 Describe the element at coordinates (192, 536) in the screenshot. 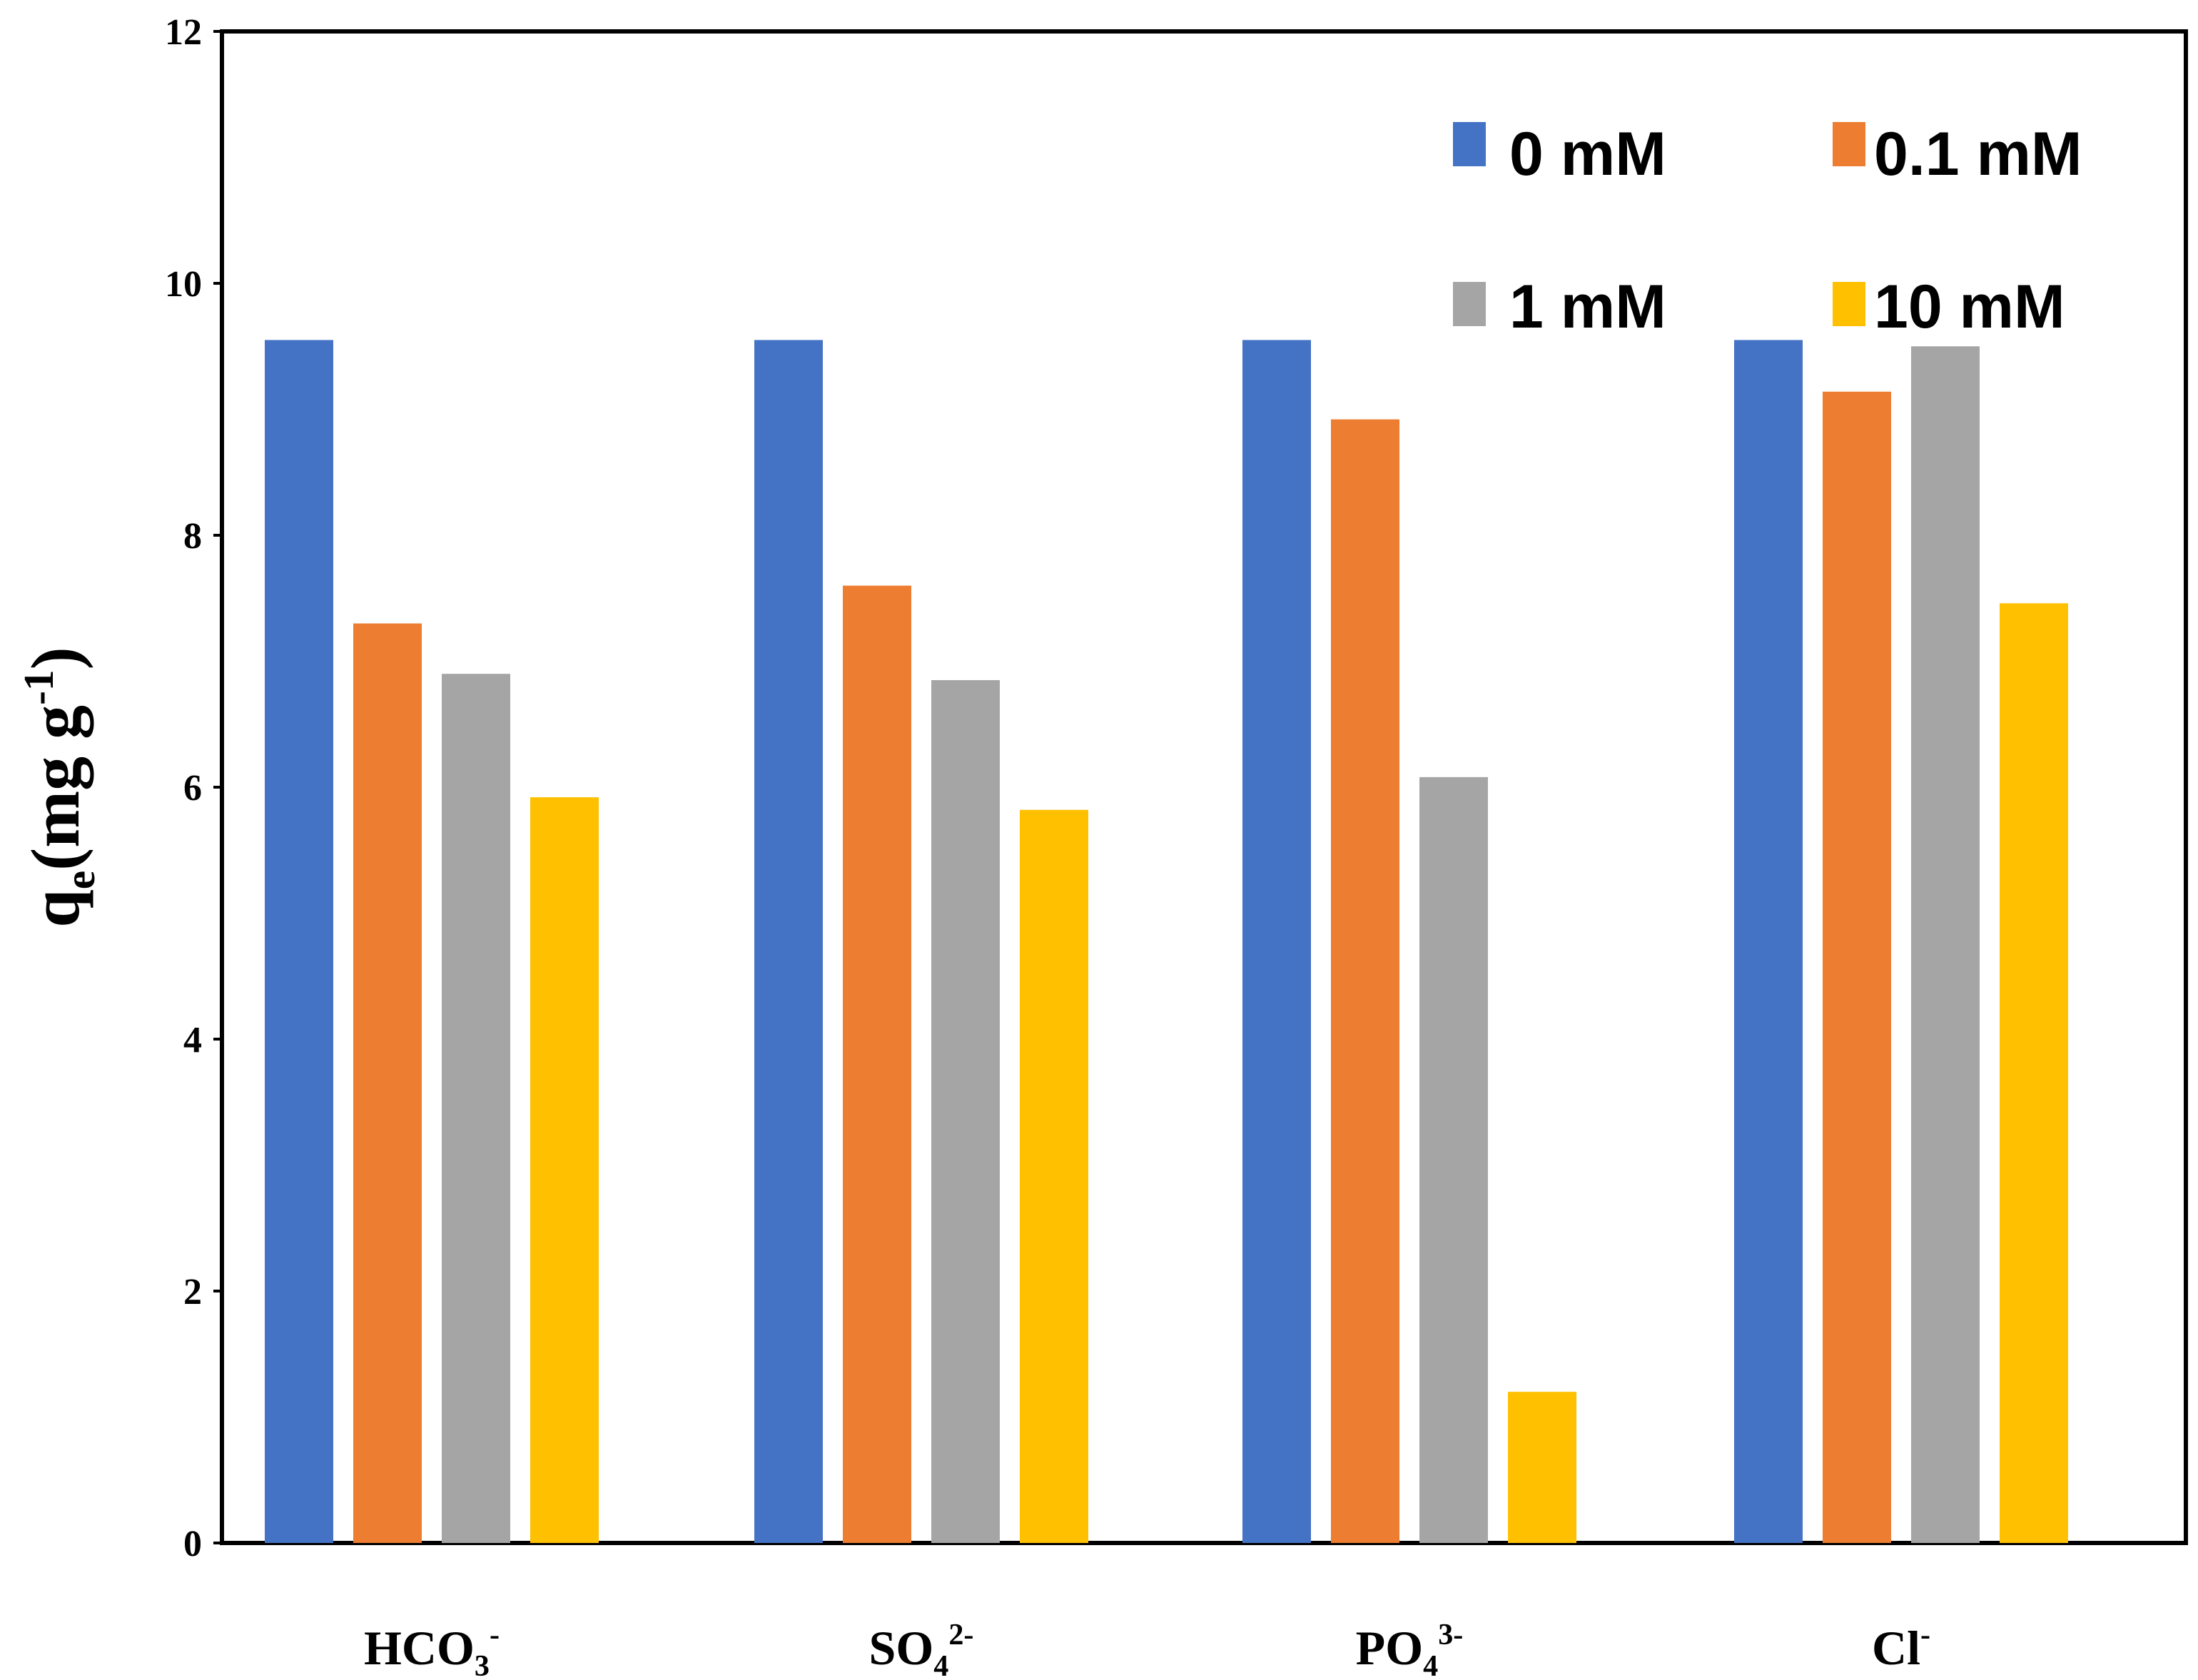

I see `y-tick-label: 8` at that location.